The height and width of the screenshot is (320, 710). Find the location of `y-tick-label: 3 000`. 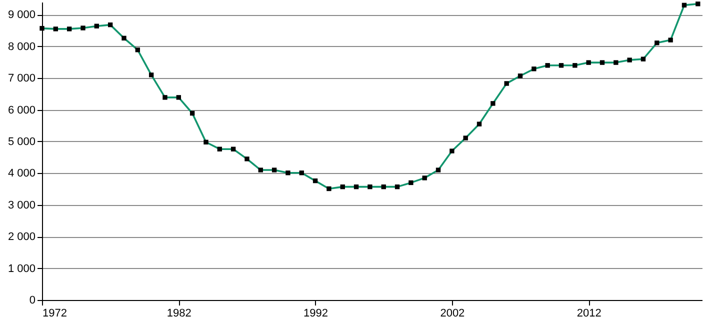

y-tick-label: 3 000 is located at coordinates (22, 205).